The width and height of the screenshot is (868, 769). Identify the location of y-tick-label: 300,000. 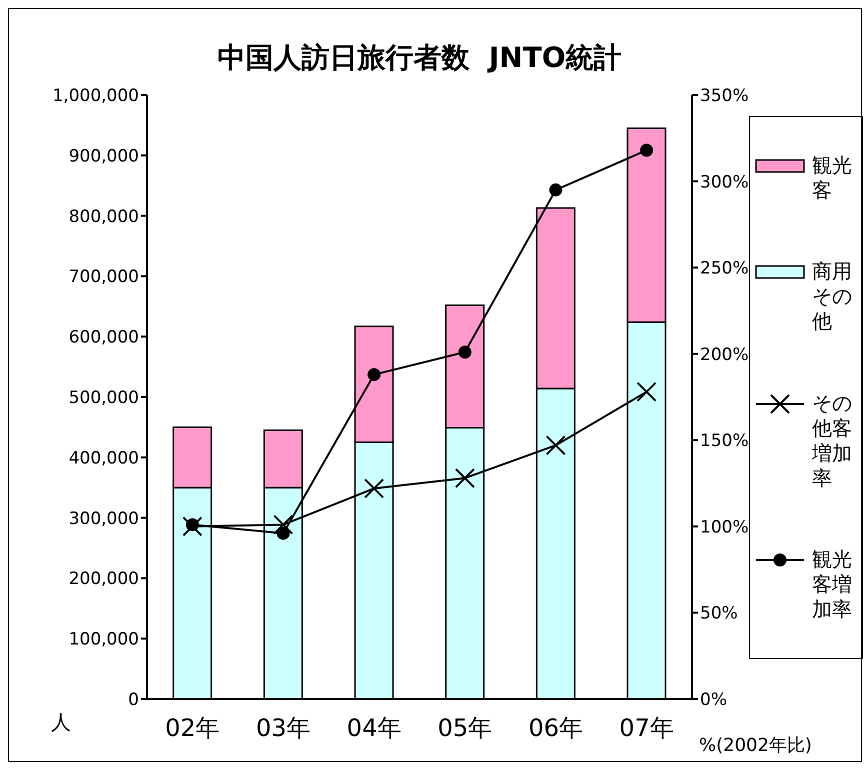
(103, 518).